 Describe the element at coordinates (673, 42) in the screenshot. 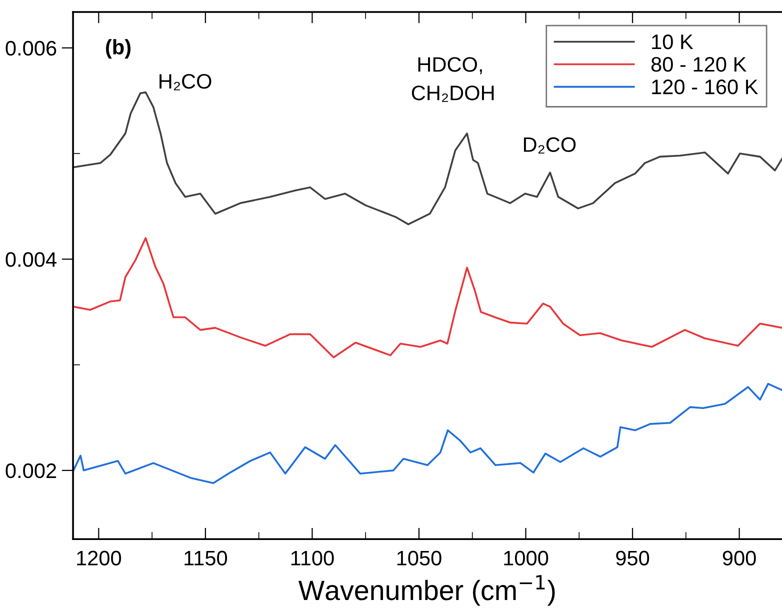

I see `legend-label: 10 K` at that location.